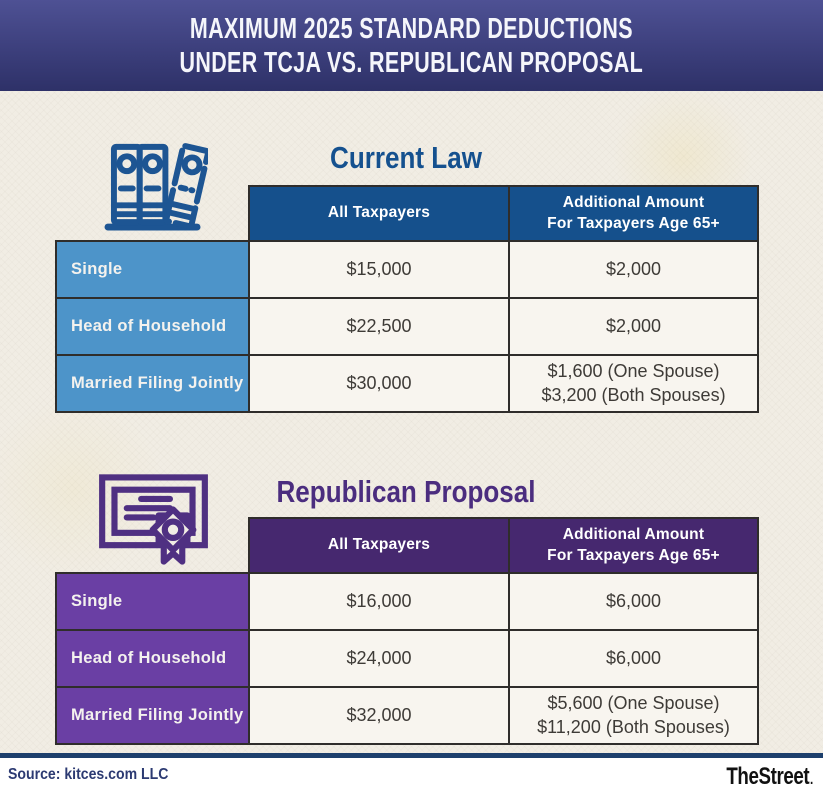 This screenshot has width=823, height=800. Describe the element at coordinates (379, 383) in the screenshot. I see `all-taxpayers-value: $30,000` at that location.